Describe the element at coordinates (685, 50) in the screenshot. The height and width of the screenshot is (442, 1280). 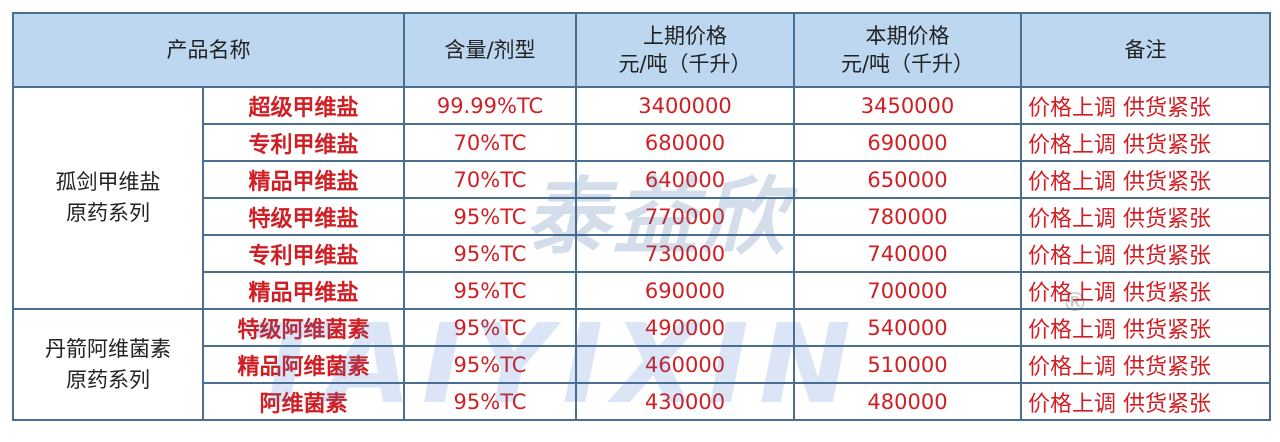
I see `header-prev-price: 上期价格元/吨（千升）` at that location.